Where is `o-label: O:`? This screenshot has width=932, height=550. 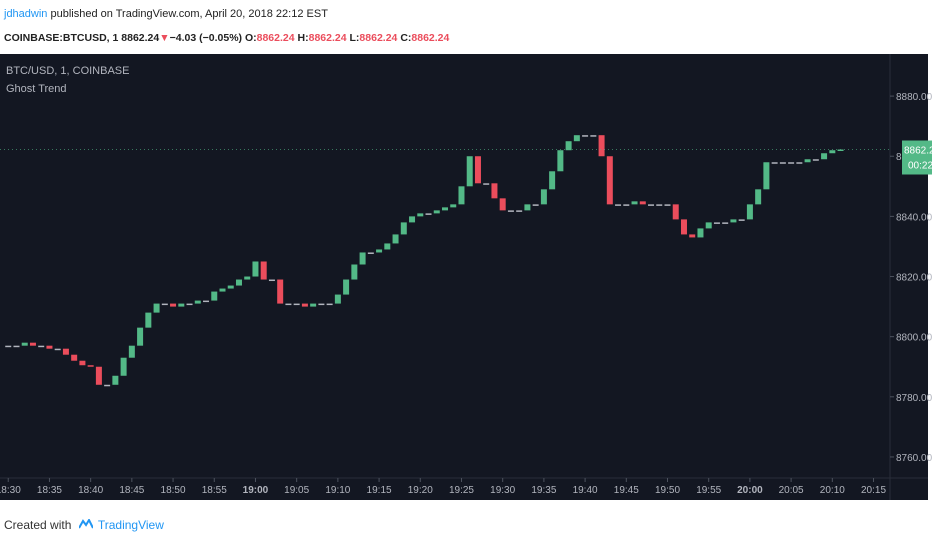
o-label: O: is located at coordinates (250, 38).